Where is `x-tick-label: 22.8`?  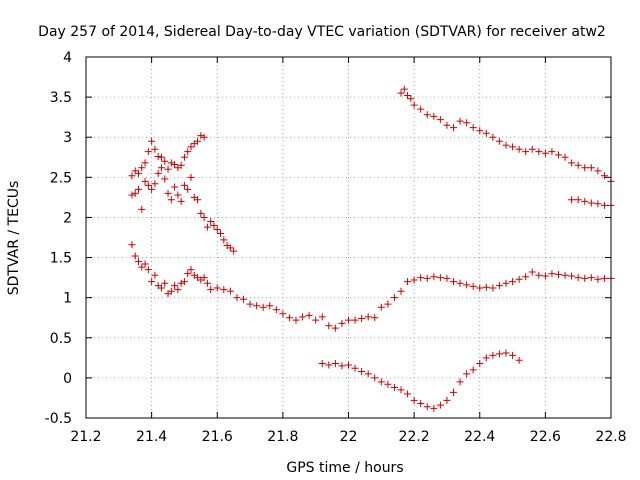
x-tick-label: 22.8 is located at coordinates (610, 437).